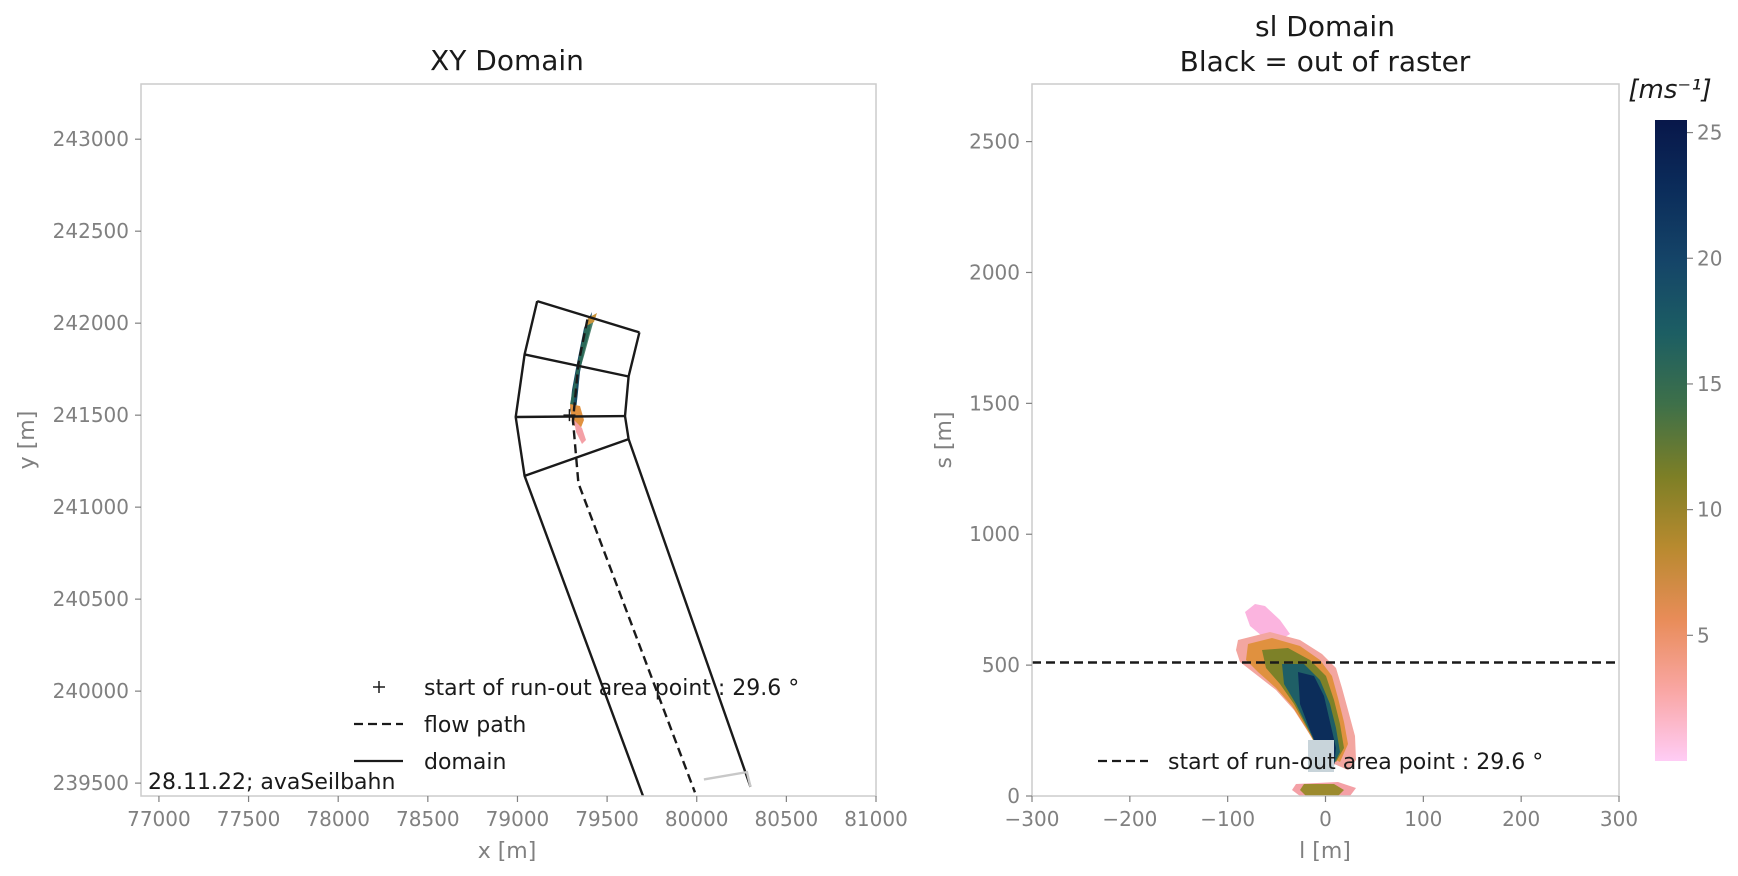 This screenshot has height=876, width=1738. What do you see at coordinates (1703, 635) in the screenshot?
I see `colorbar-tick-label: 5` at bounding box center [1703, 635].